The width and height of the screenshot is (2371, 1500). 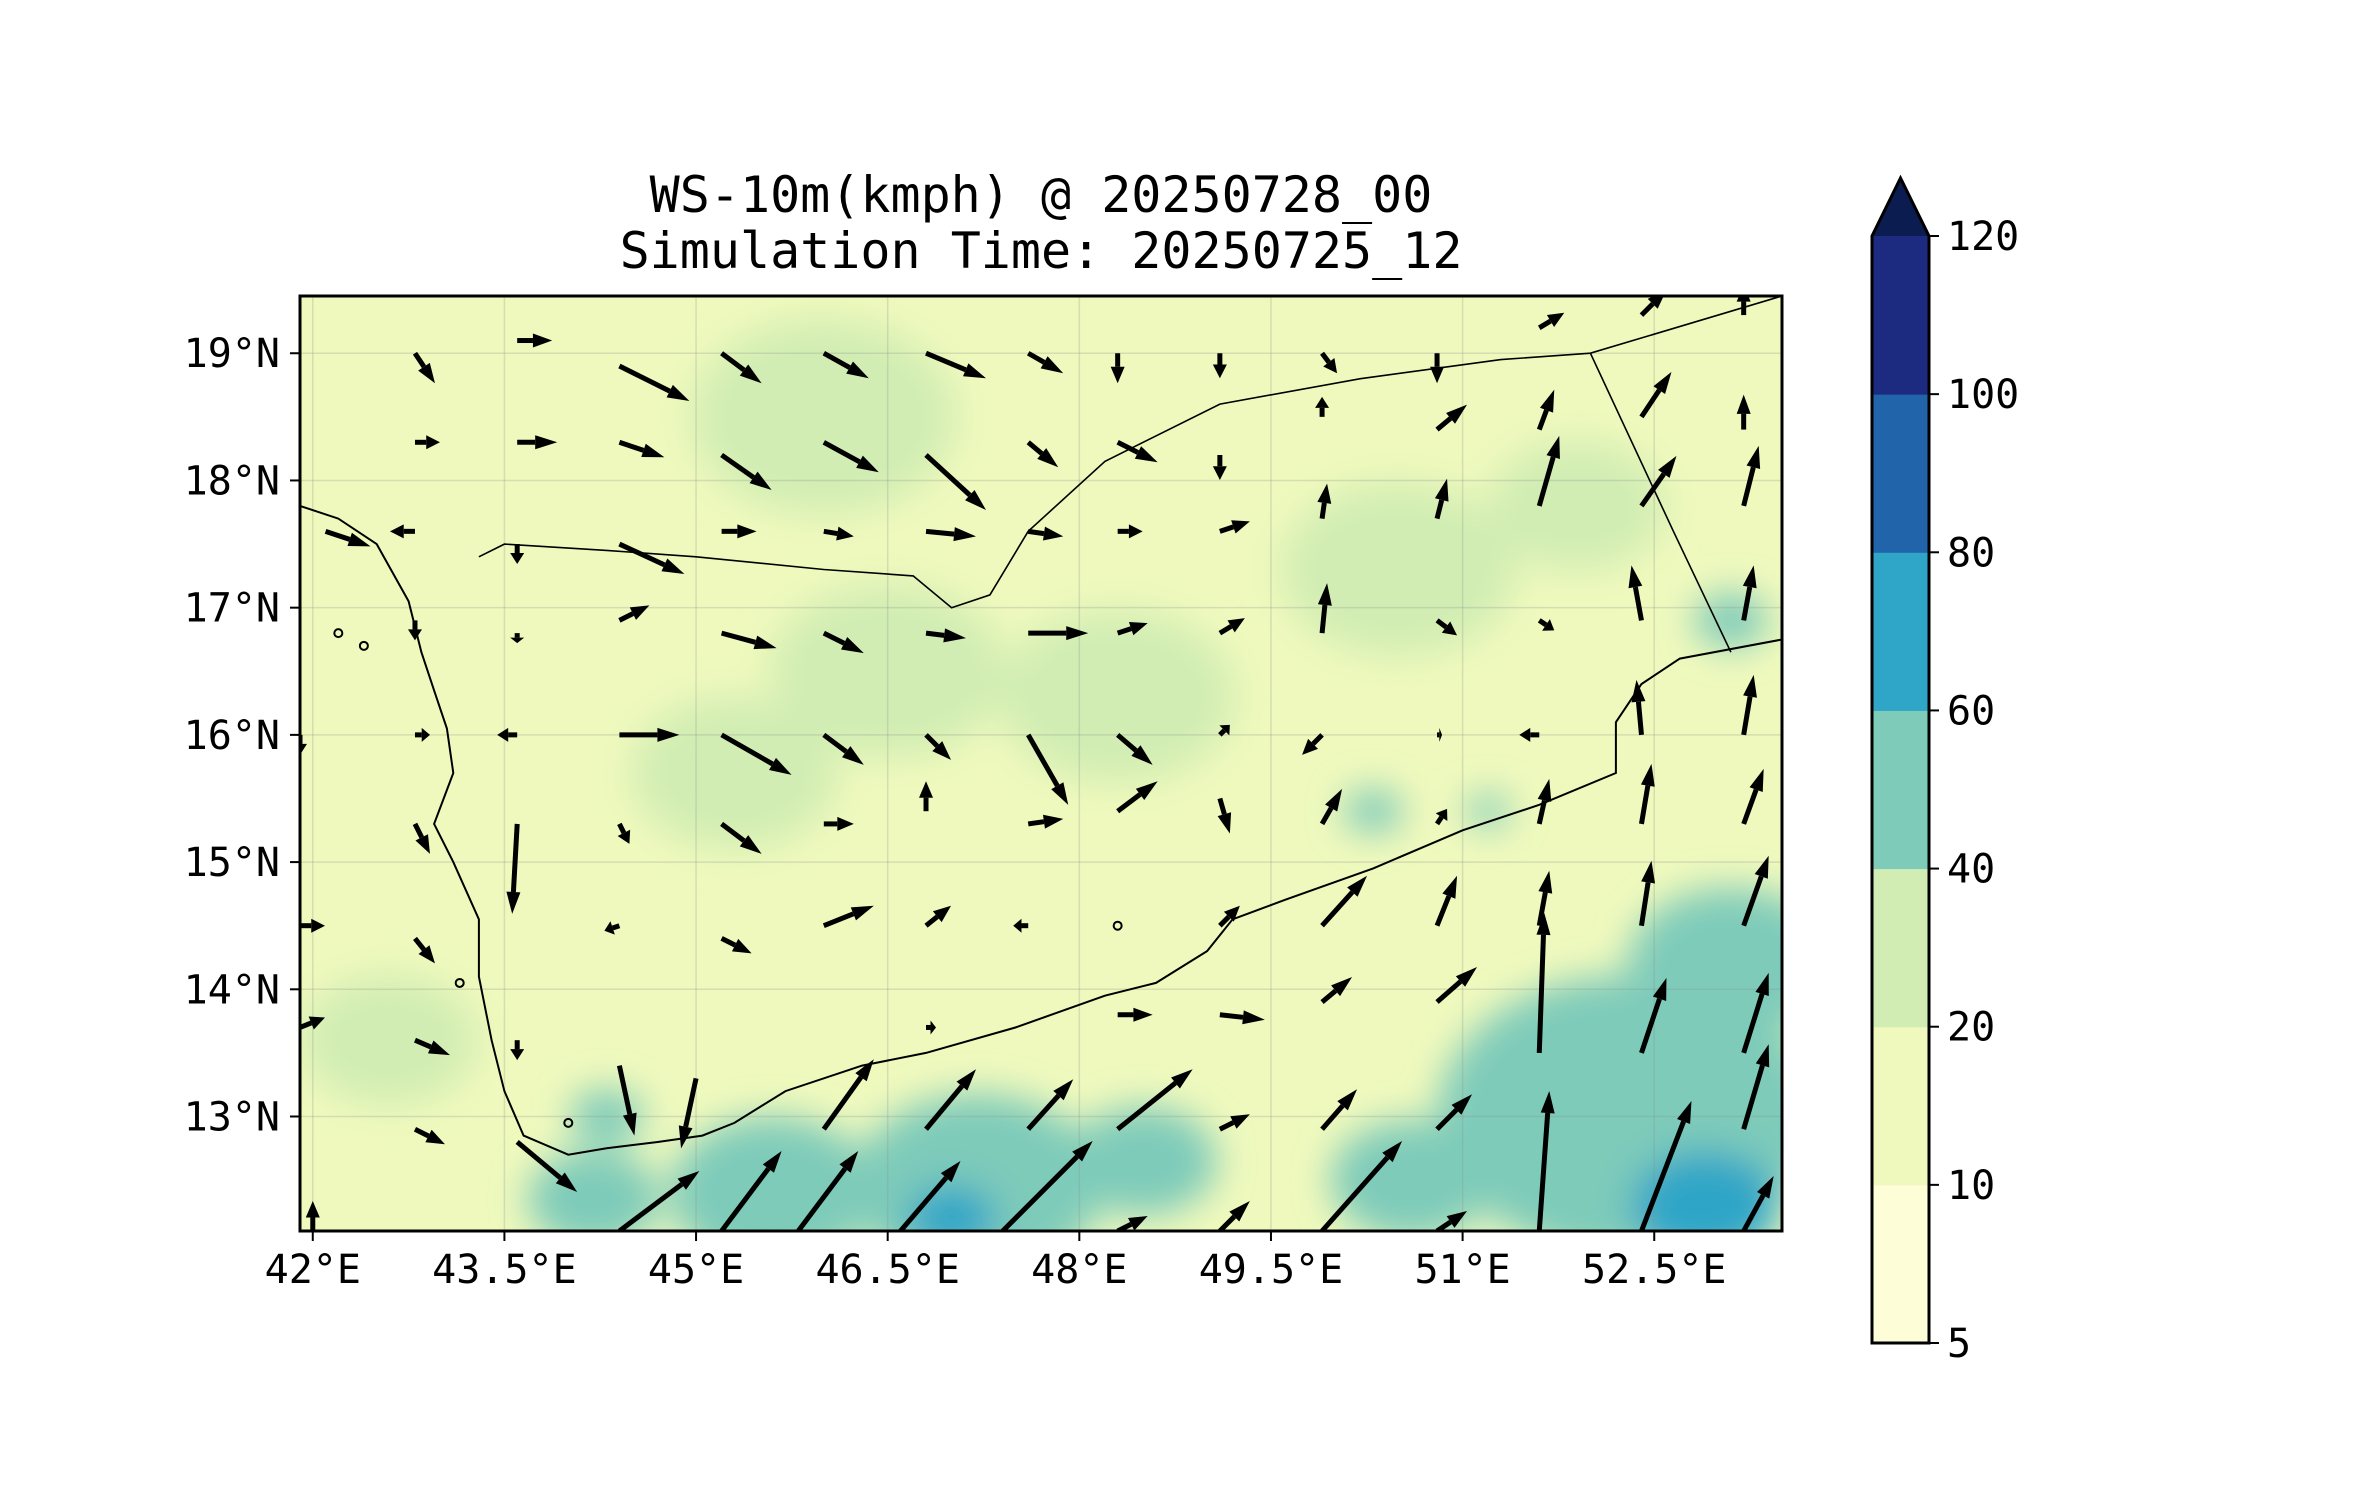 What do you see at coordinates (1983, 395) in the screenshot?
I see `colorbar-label-6: 100` at bounding box center [1983, 395].